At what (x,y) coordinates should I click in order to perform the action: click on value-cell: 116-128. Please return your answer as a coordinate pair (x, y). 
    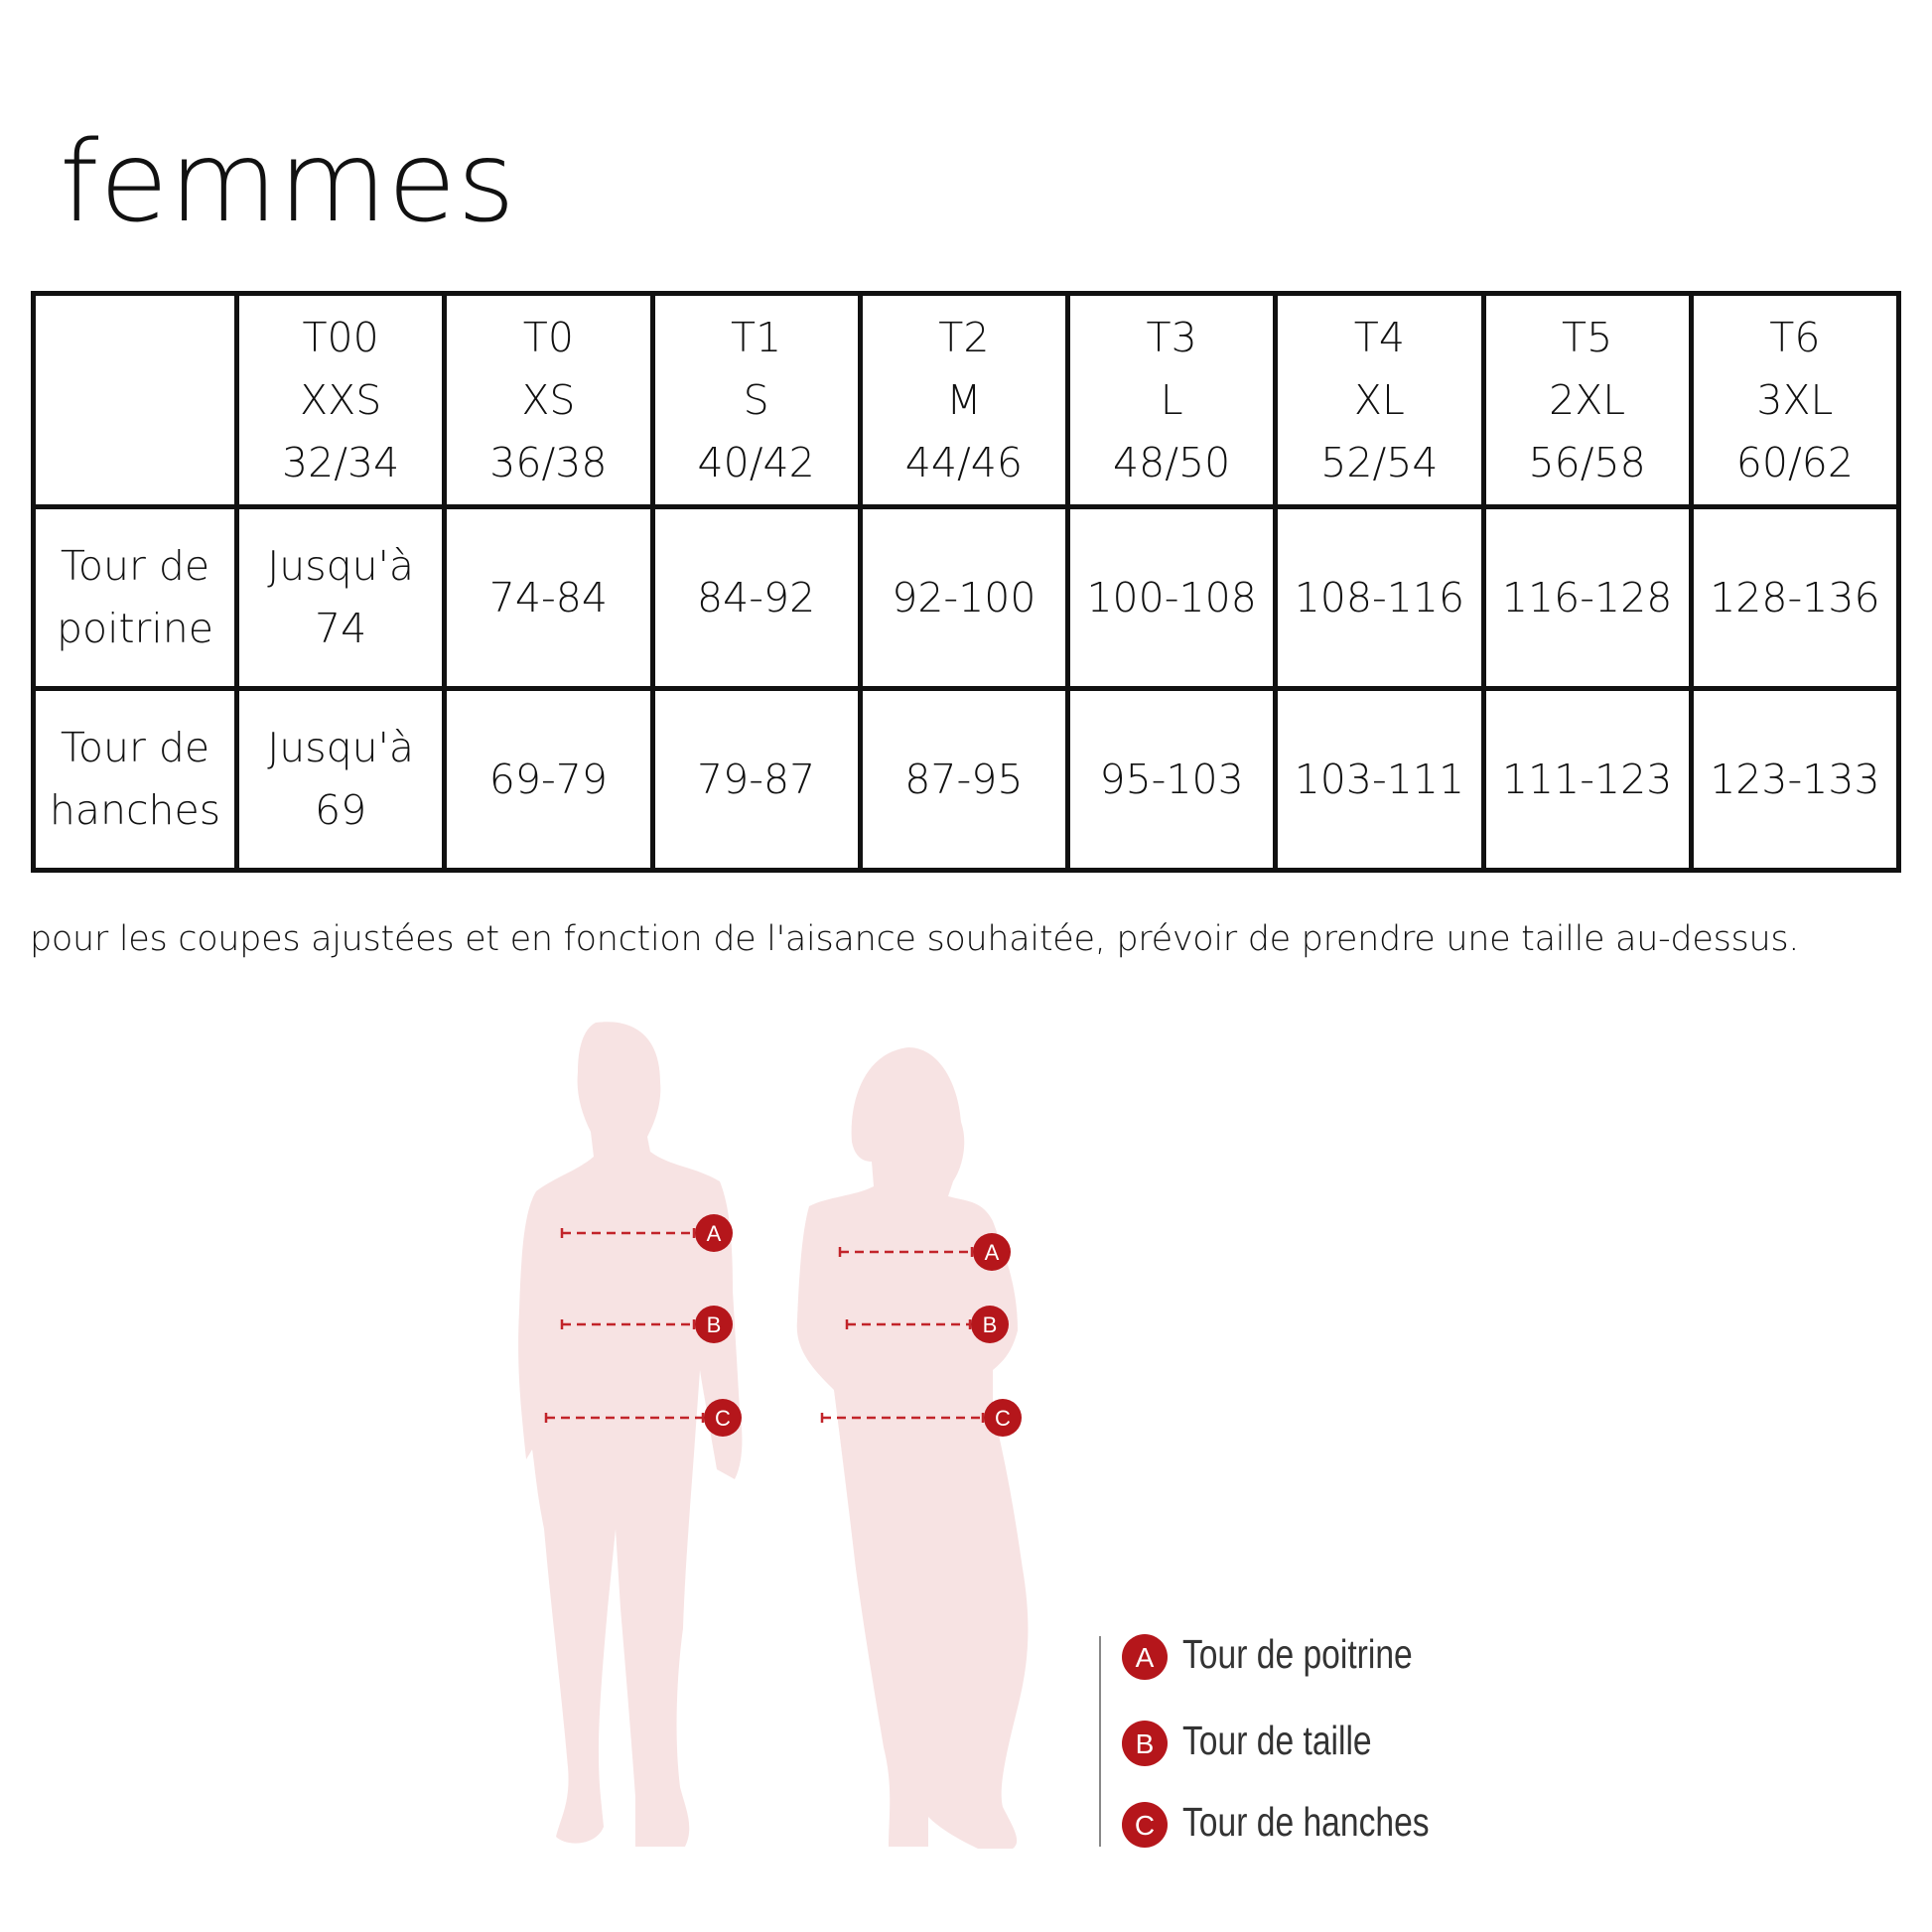
    Looking at the image, I should click on (1587, 597).